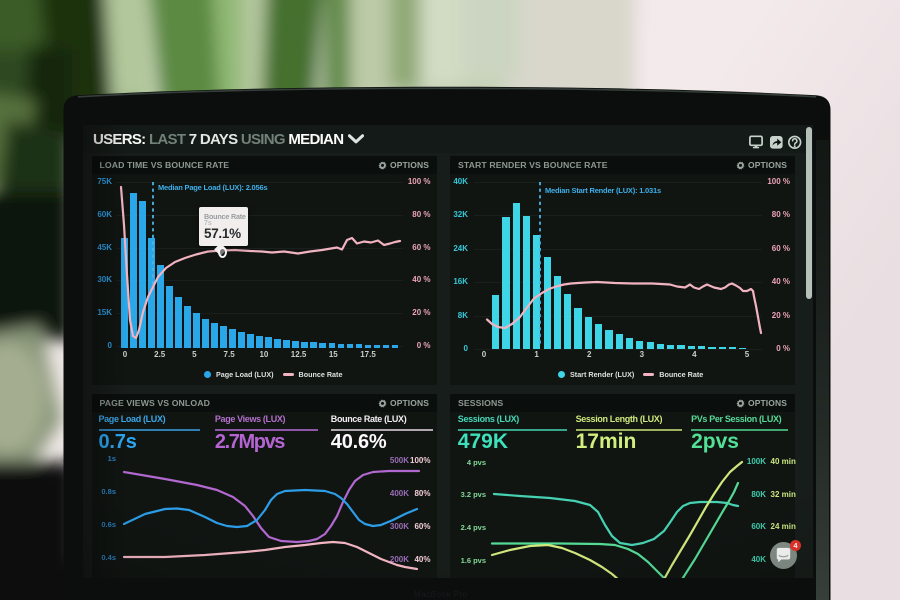 This screenshot has height=600, width=900. Describe the element at coordinates (441, 594) in the screenshot. I see `svg-text: MacBook Pro` at that location.